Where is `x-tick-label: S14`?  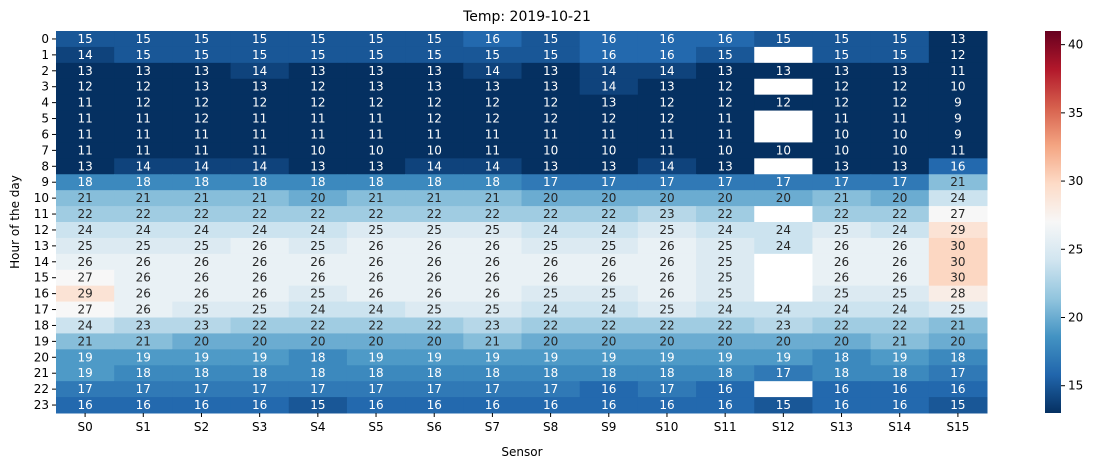 x-tick-label: S14 is located at coordinates (899, 427).